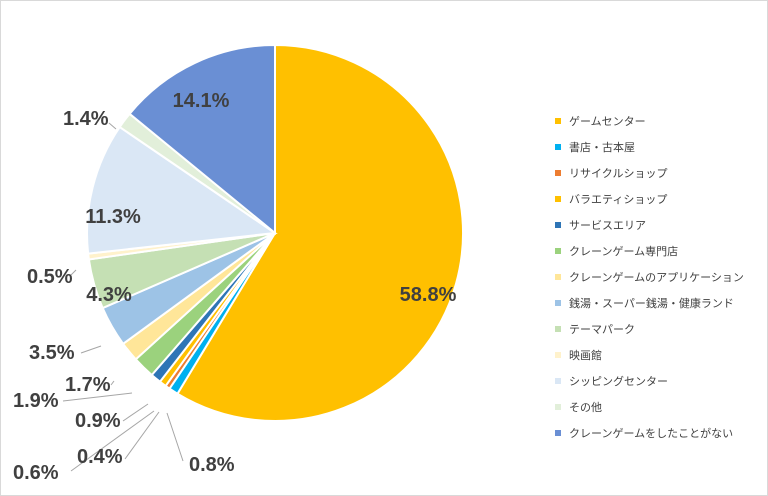  I want to click on legend-label: バラエティショップ, so click(618, 199).